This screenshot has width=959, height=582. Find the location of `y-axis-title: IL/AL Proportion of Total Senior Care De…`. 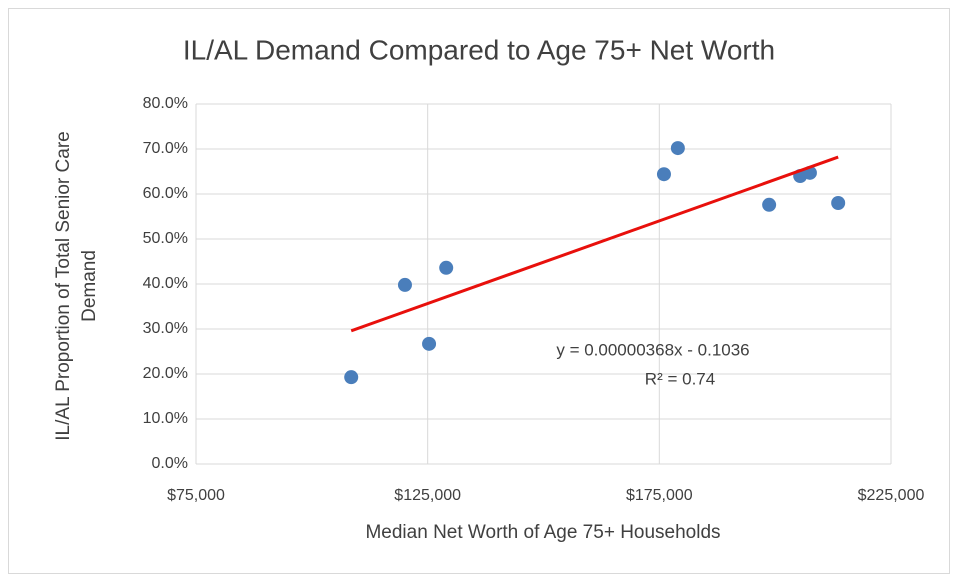

y-axis-title: IL/AL Proportion of Total Senior Care De… is located at coordinates (76, 285).